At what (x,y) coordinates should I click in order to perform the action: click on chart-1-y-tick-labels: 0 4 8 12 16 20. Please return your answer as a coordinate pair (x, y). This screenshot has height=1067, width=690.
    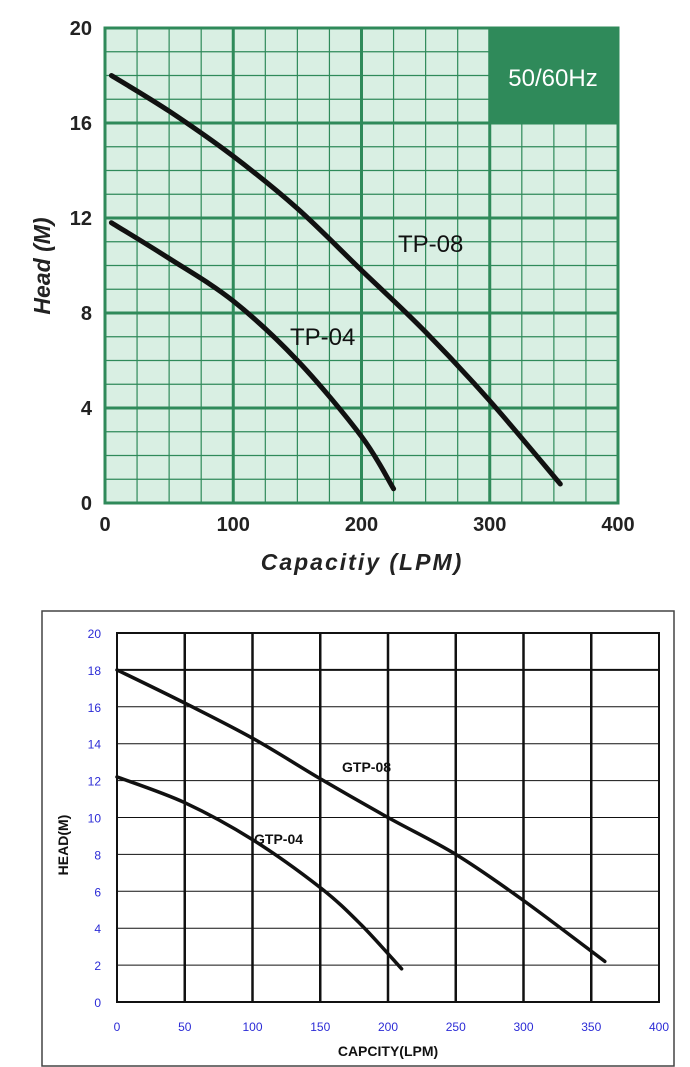
    Looking at the image, I should click on (81, 266).